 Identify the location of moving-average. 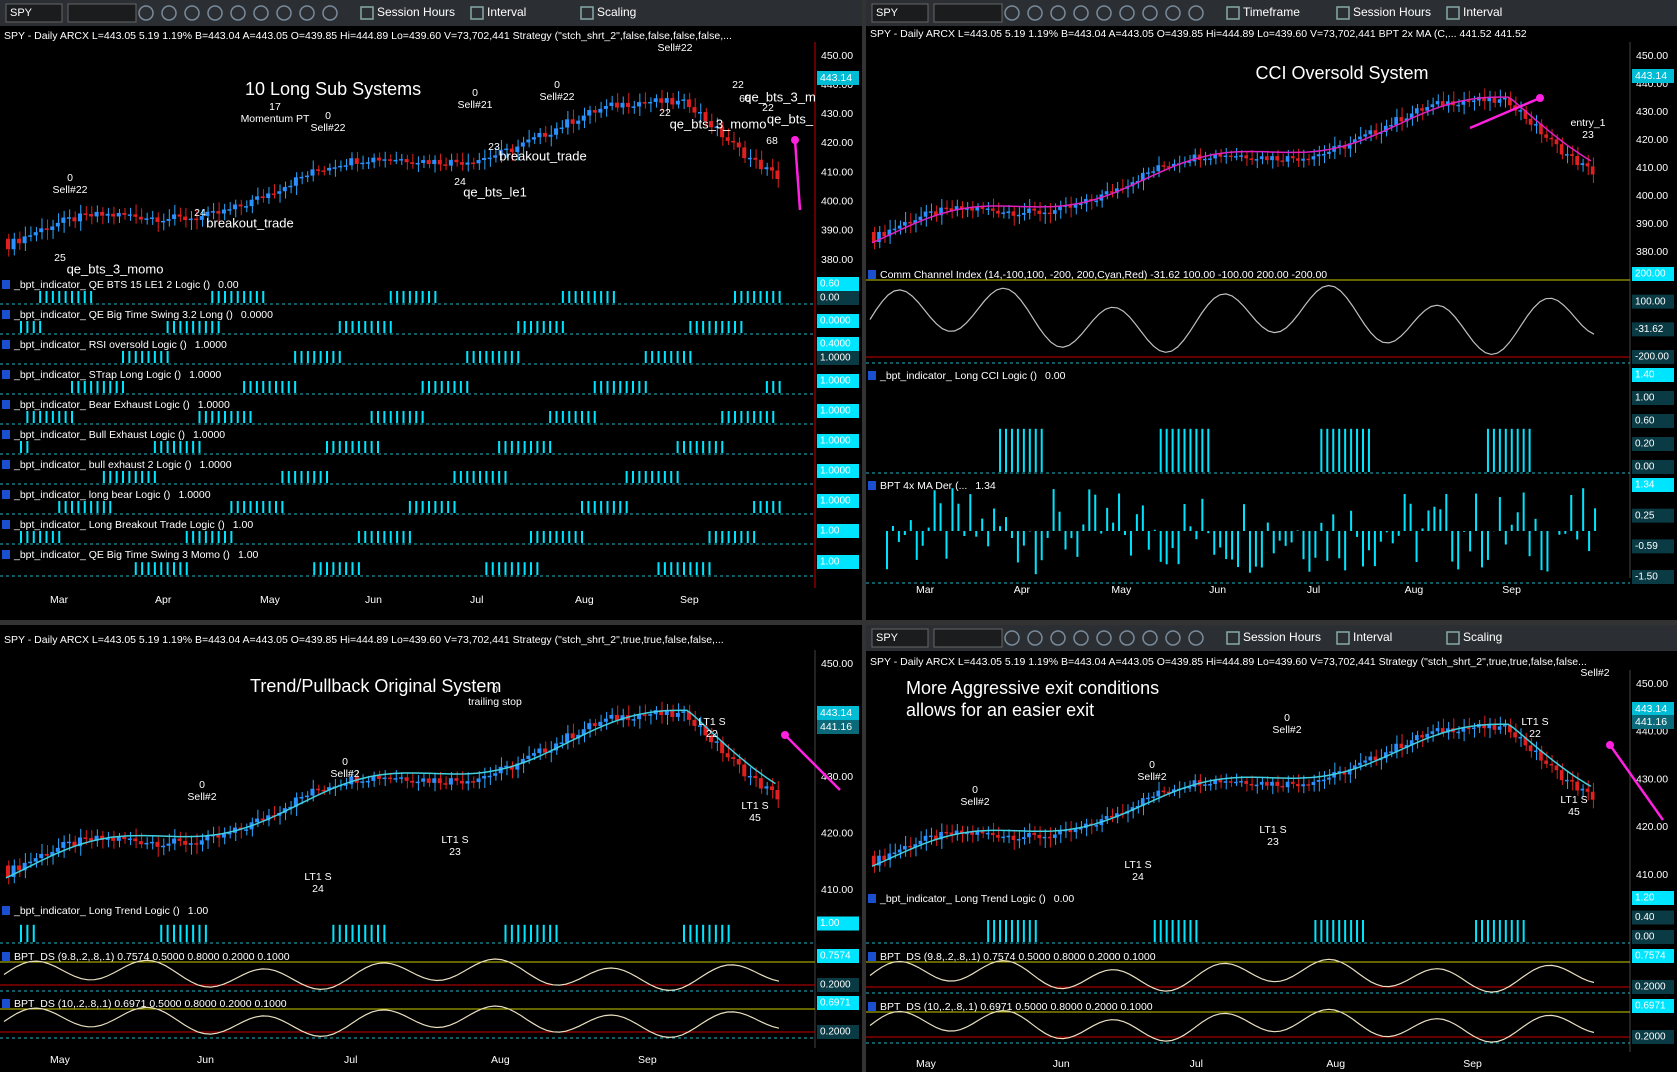
(1231, 795).